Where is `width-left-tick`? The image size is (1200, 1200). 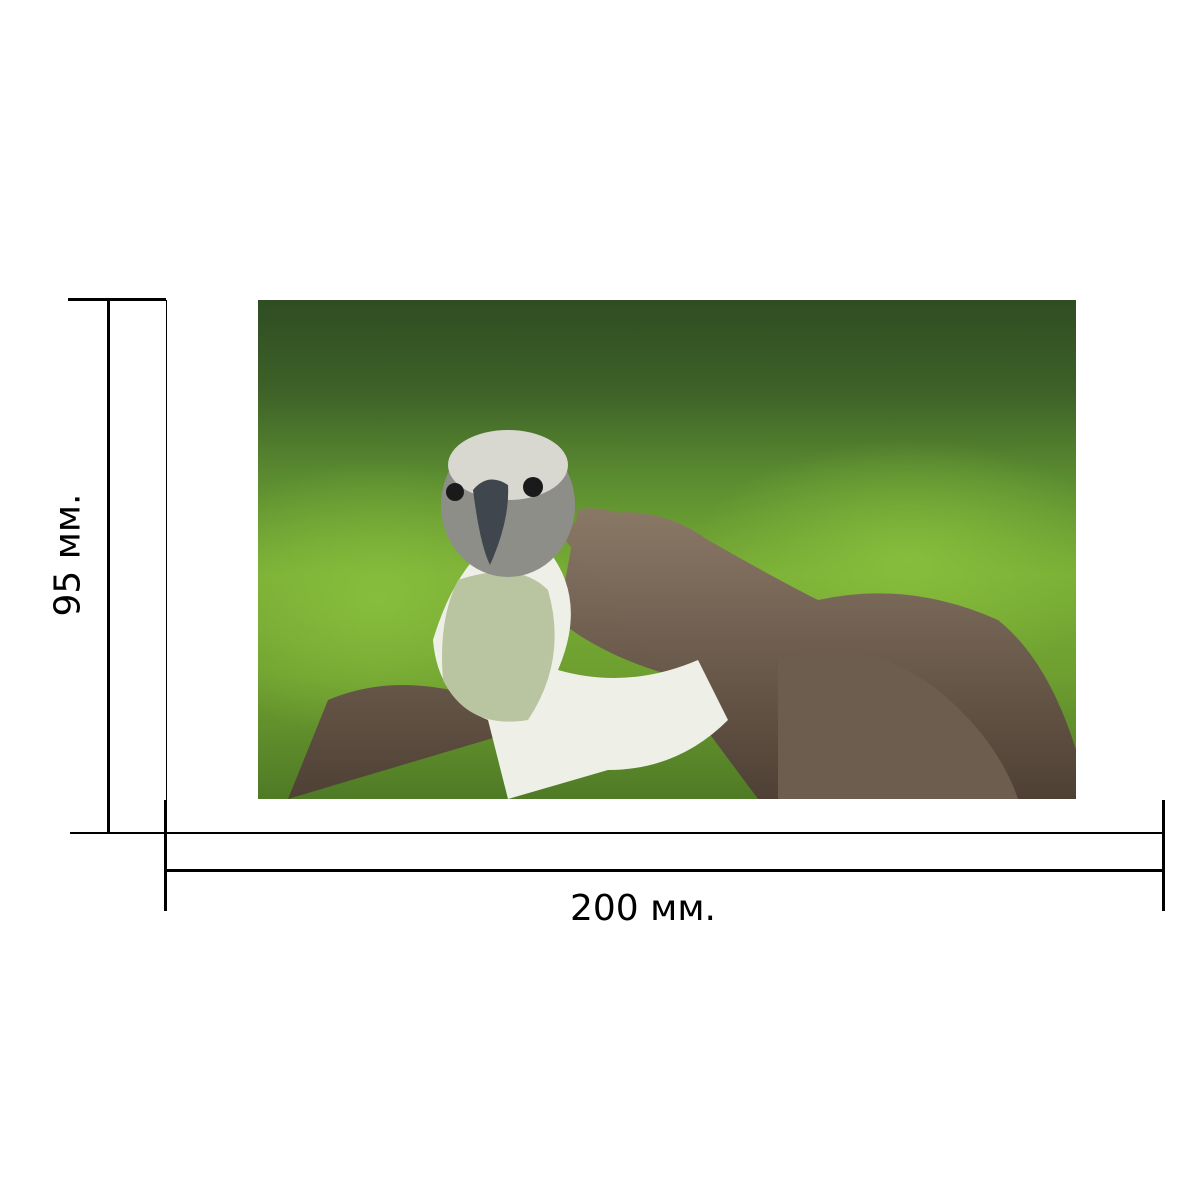 width-left-tick is located at coordinates (165, 855).